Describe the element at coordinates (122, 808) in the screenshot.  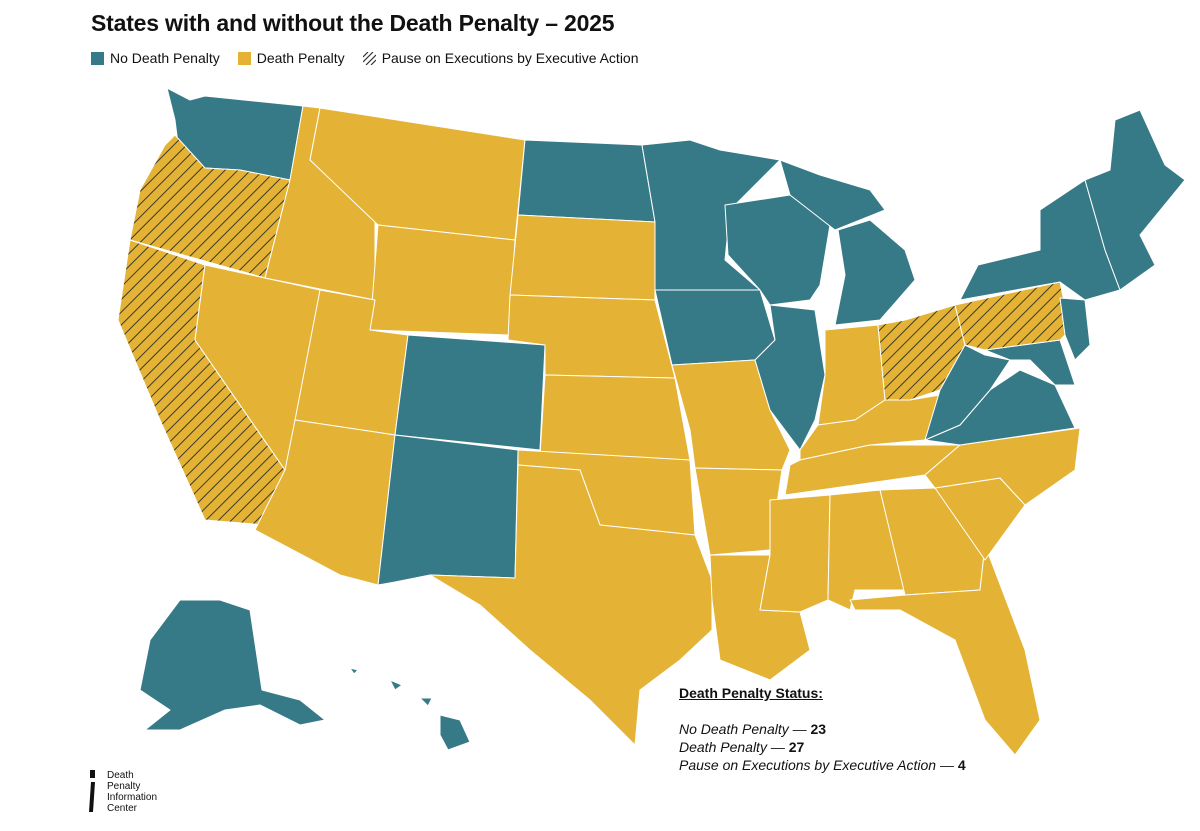
I see `logo-text-line: Center` at that location.